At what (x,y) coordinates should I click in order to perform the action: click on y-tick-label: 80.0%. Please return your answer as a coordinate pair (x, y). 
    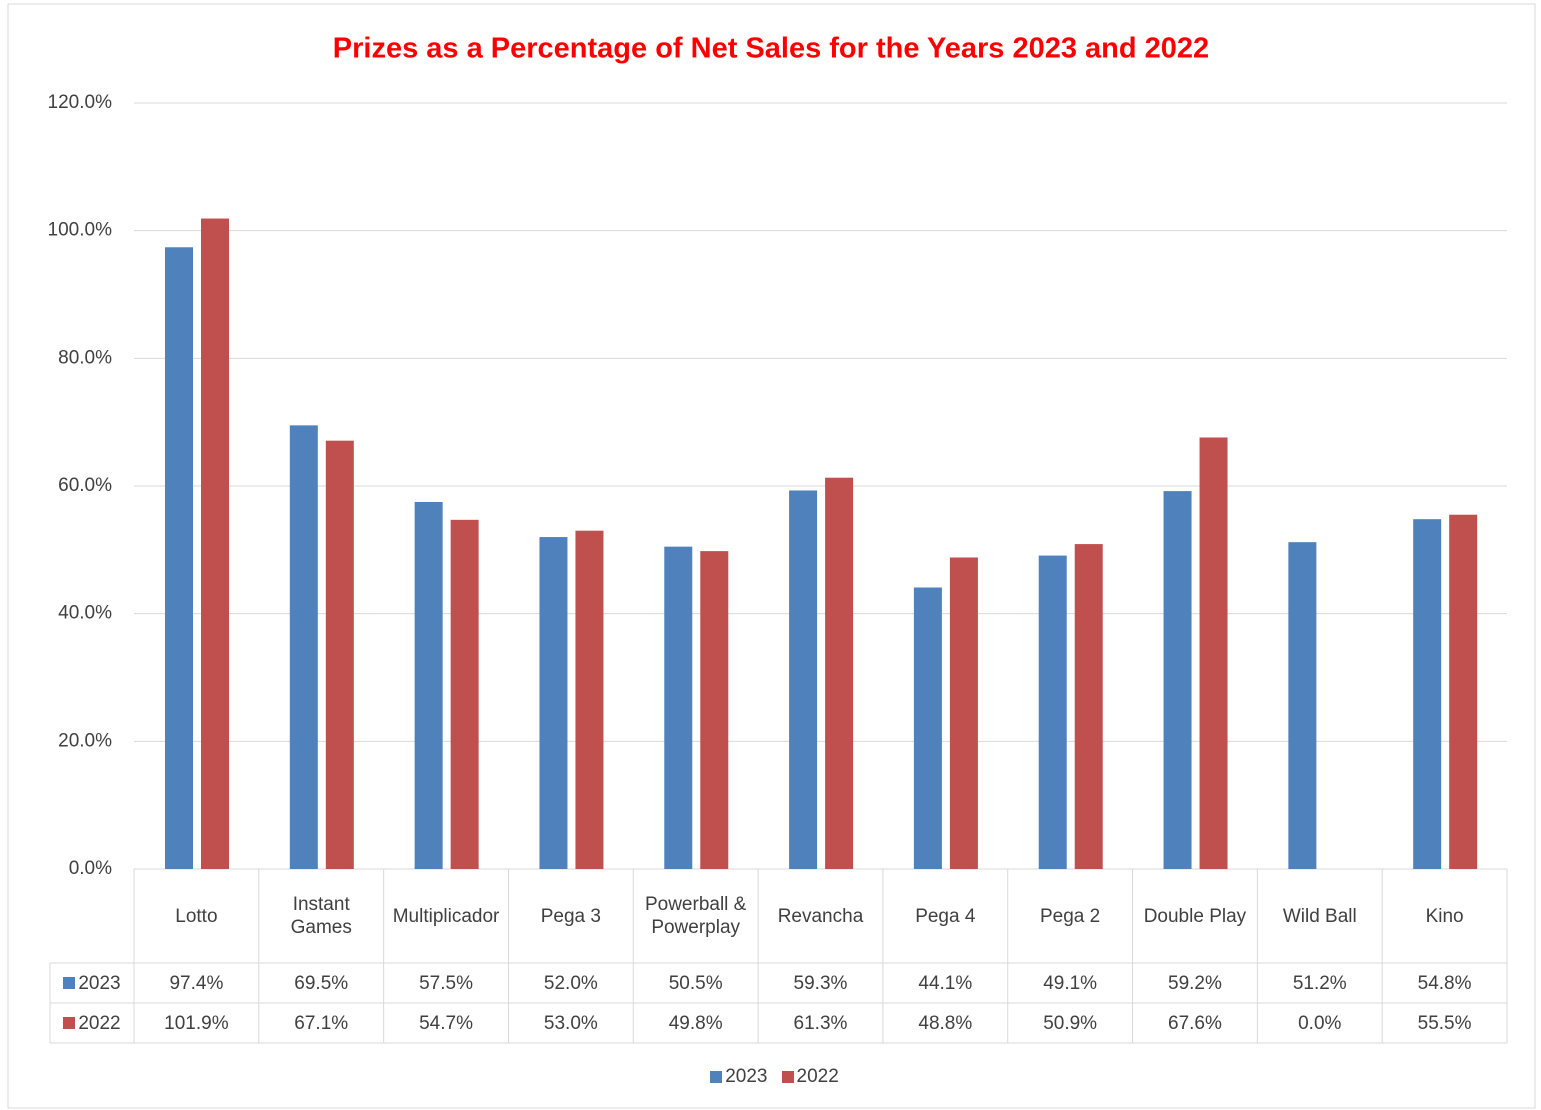
    Looking at the image, I should click on (85, 357).